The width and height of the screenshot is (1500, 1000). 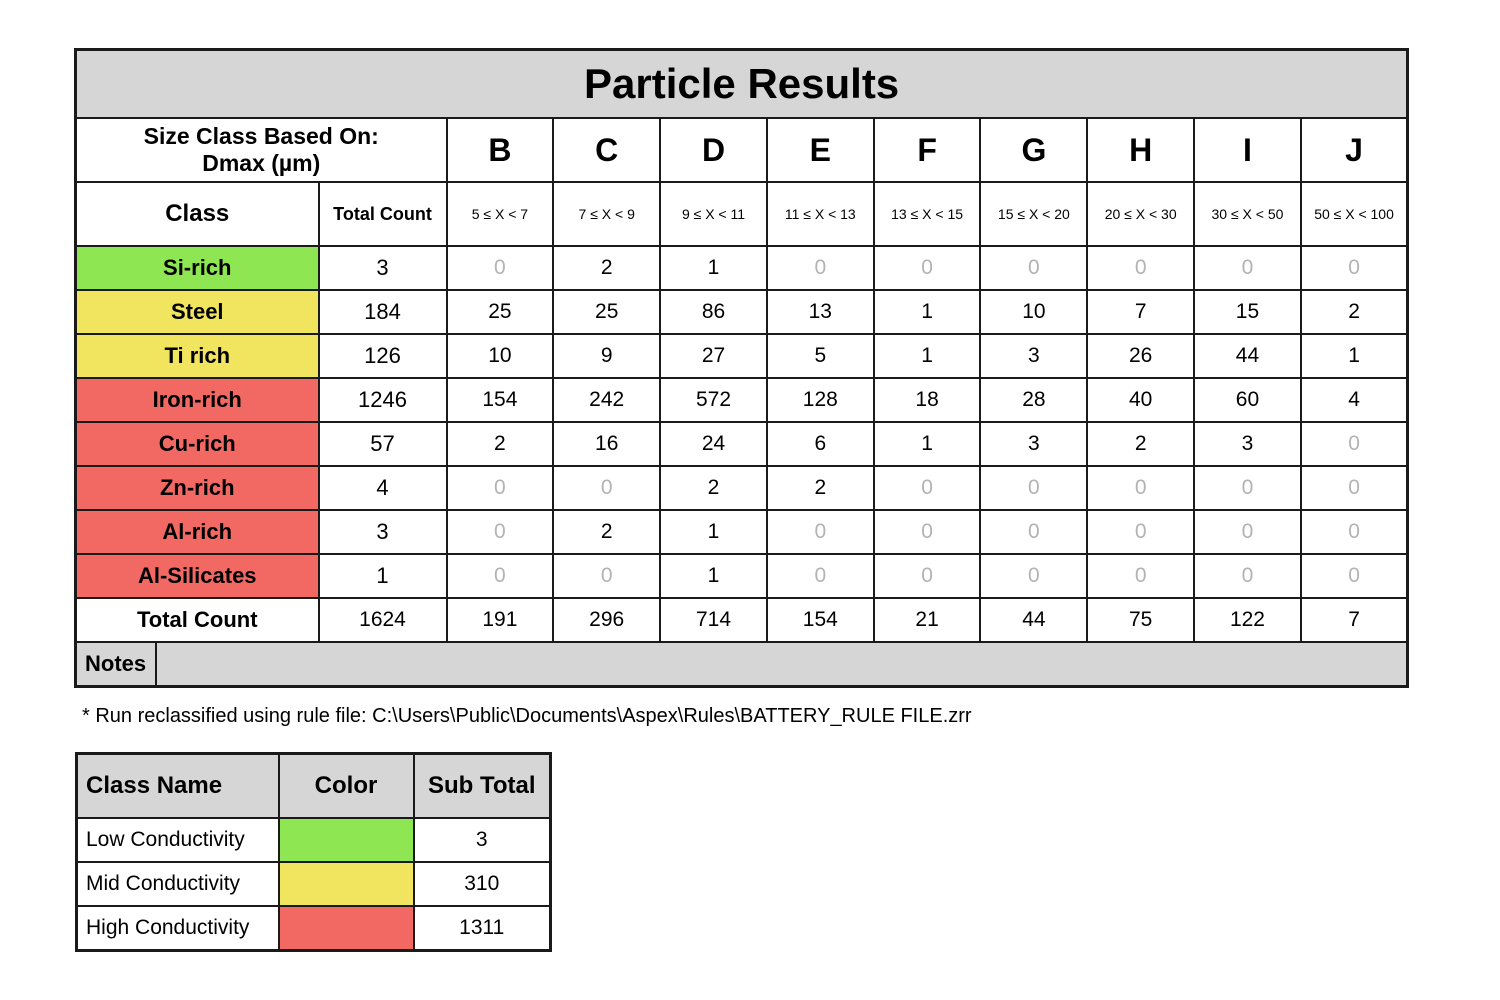 What do you see at coordinates (197, 576) in the screenshot?
I see `class-name-cell: Al-Silicates` at bounding box center [197, 576].